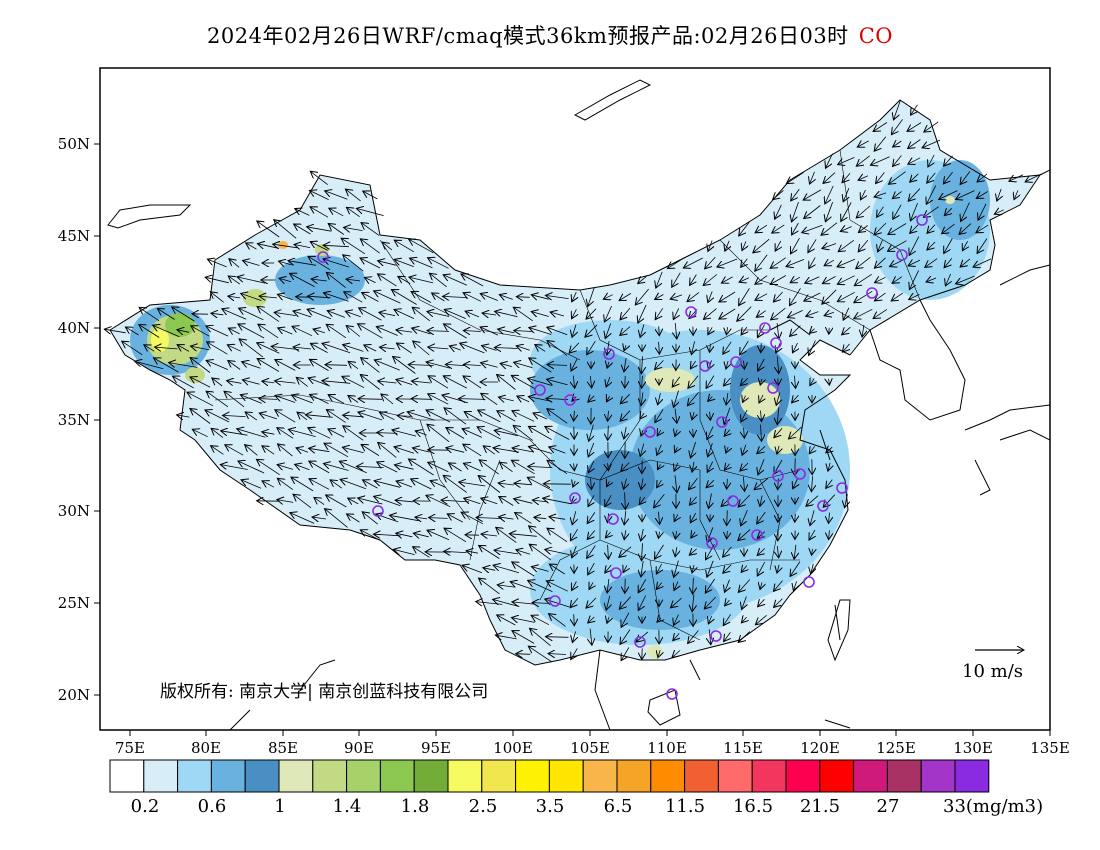 The image size is (1100, 850). What do you see at coordinates (670, 380) in the screenshot?
I see `conc-green-shanxi` at bounding box center [670, 380].